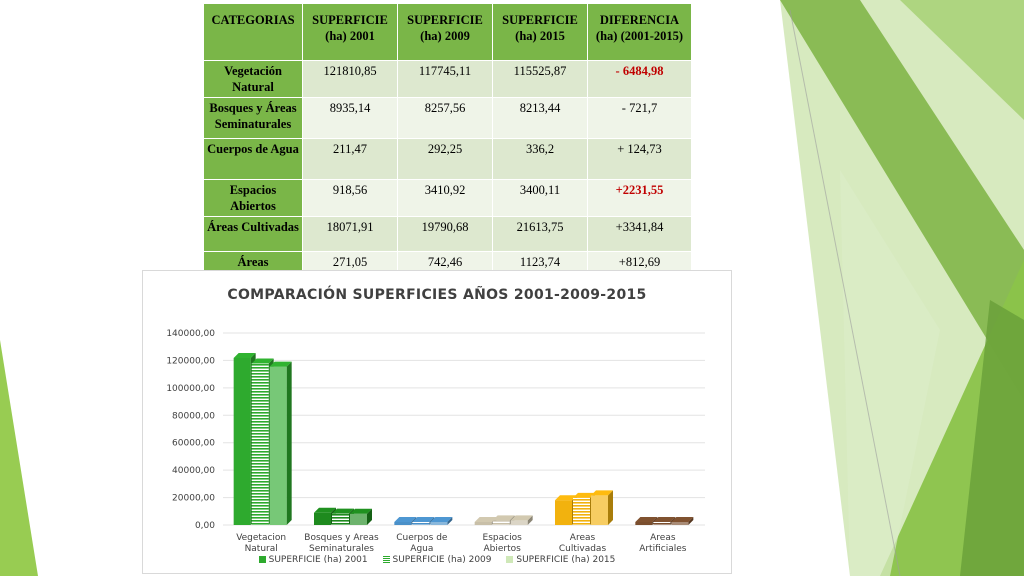 The image size is (1024, 576). What do you see at coordinates (350, 32) in the screenshot?
I see `header-superficie-2001: SUPERFICIE (ha) 2001` at bounding box center [350, 32].